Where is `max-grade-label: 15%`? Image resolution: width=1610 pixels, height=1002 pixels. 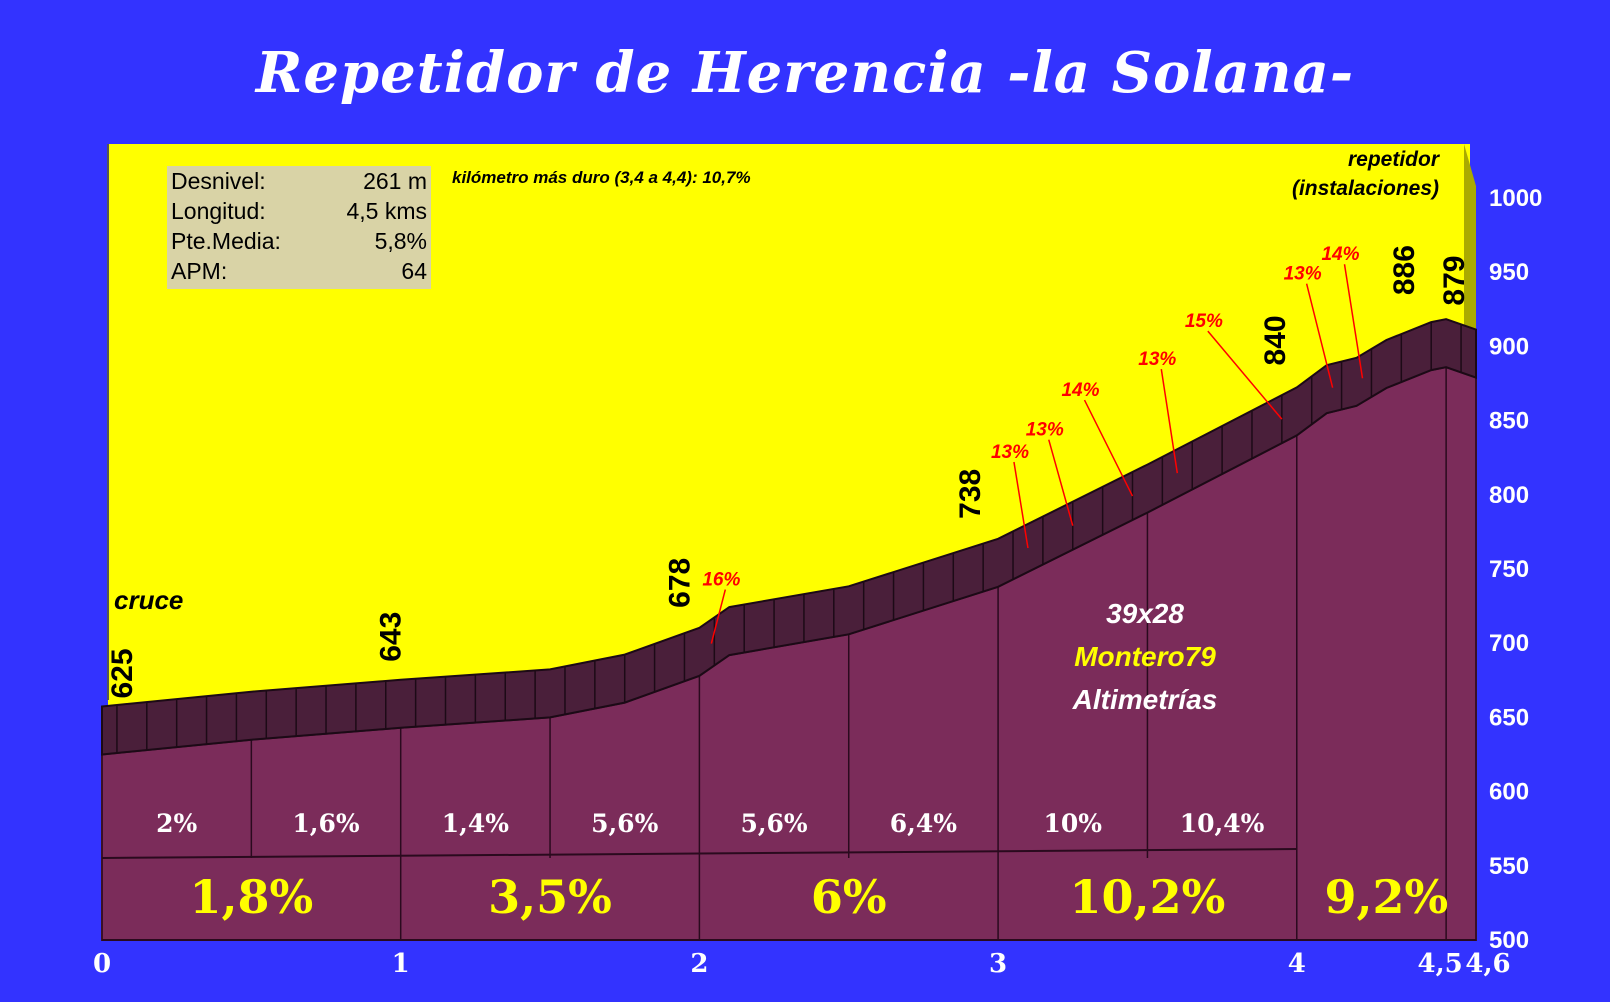 max-grade-label: 15% is located at coordinates (1204, 321).